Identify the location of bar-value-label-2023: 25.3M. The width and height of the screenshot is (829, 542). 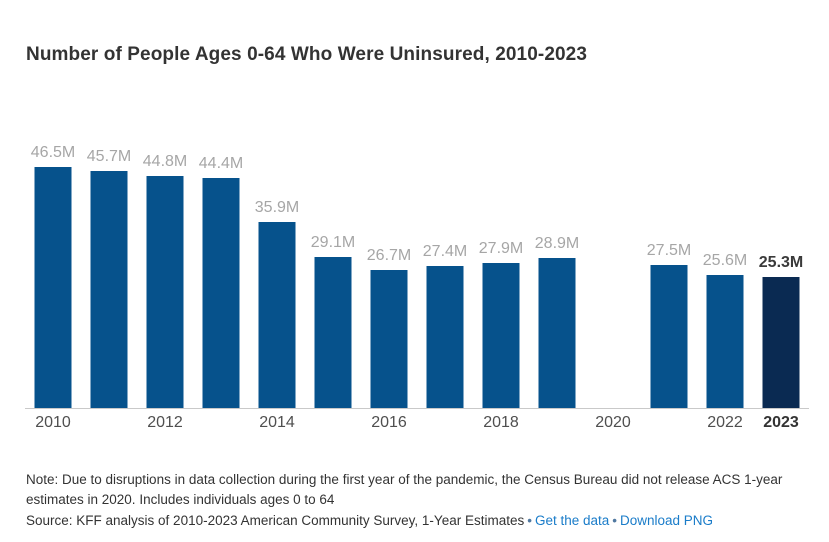
(781, 262).